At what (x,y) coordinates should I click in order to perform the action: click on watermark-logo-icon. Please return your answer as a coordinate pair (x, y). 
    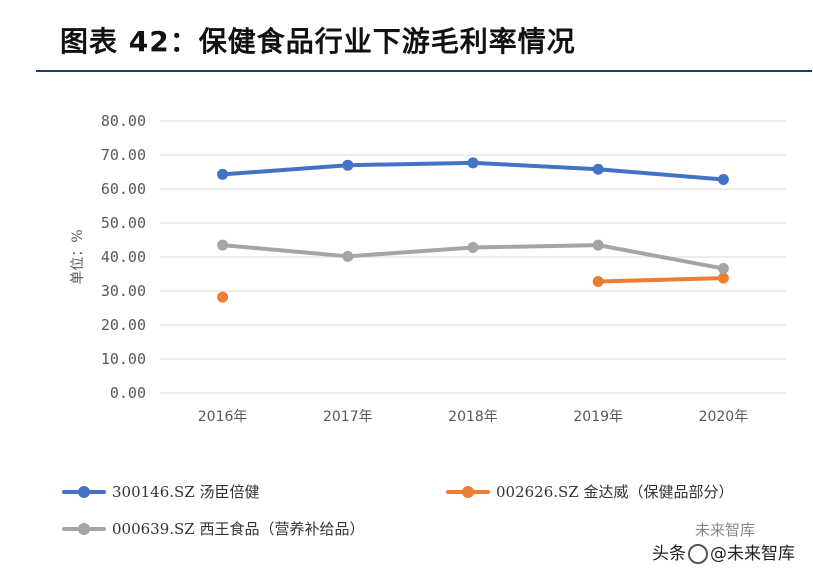
    Looking at the image, I should click on (698, 554).